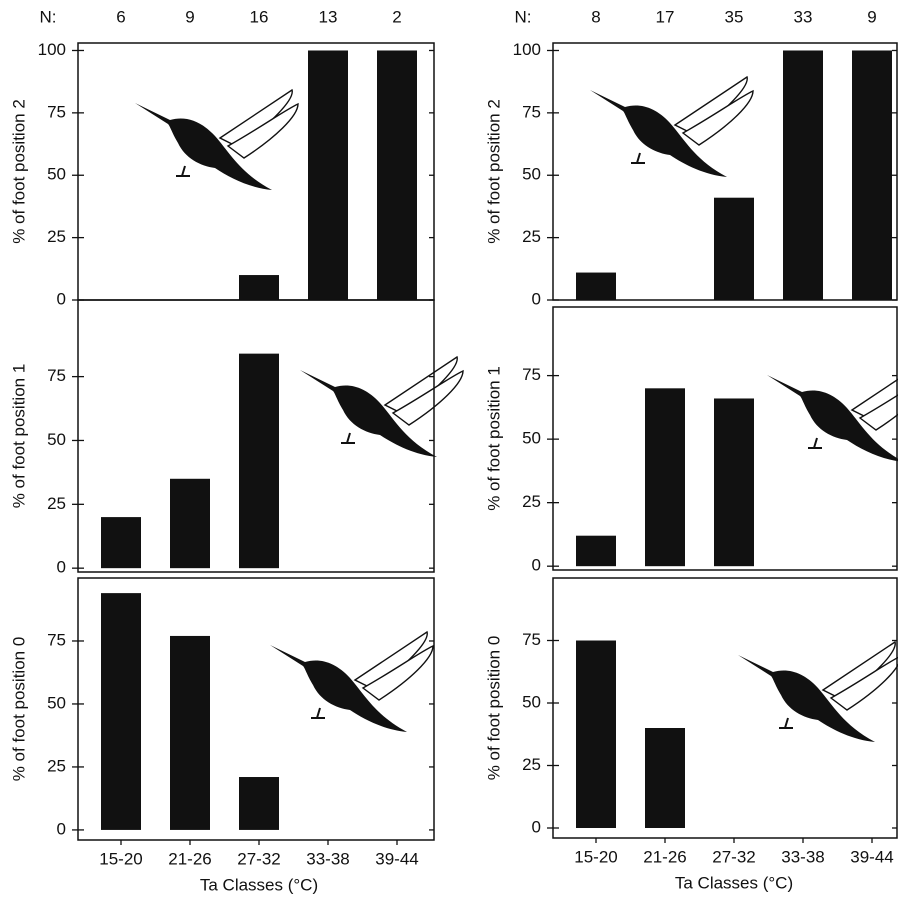 The height and width of the screenshot is (902, 898). What do you see at coordinates (120, 16) in the screenshot?
I see `n-value: 6` at bounding box center [120, 16].